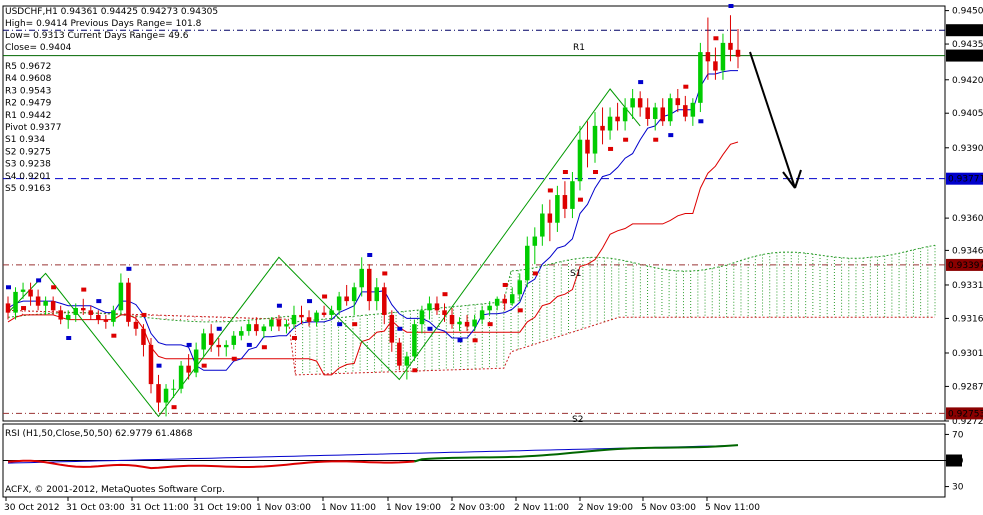 The image size is (983, 515). I want to click on s2-label: S2, so click(577, 420).